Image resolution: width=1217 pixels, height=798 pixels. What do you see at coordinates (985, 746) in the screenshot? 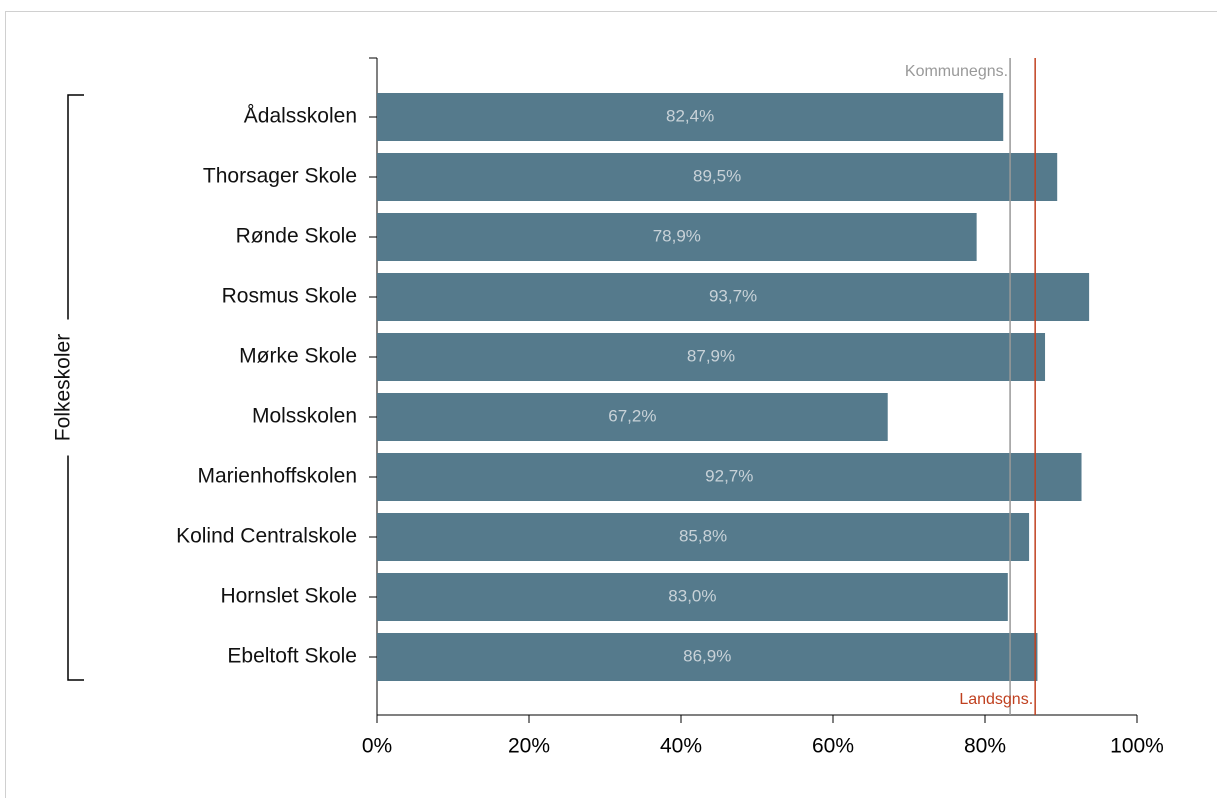
I see `x-tick-label: 80%` at bounding box center [985, 746].